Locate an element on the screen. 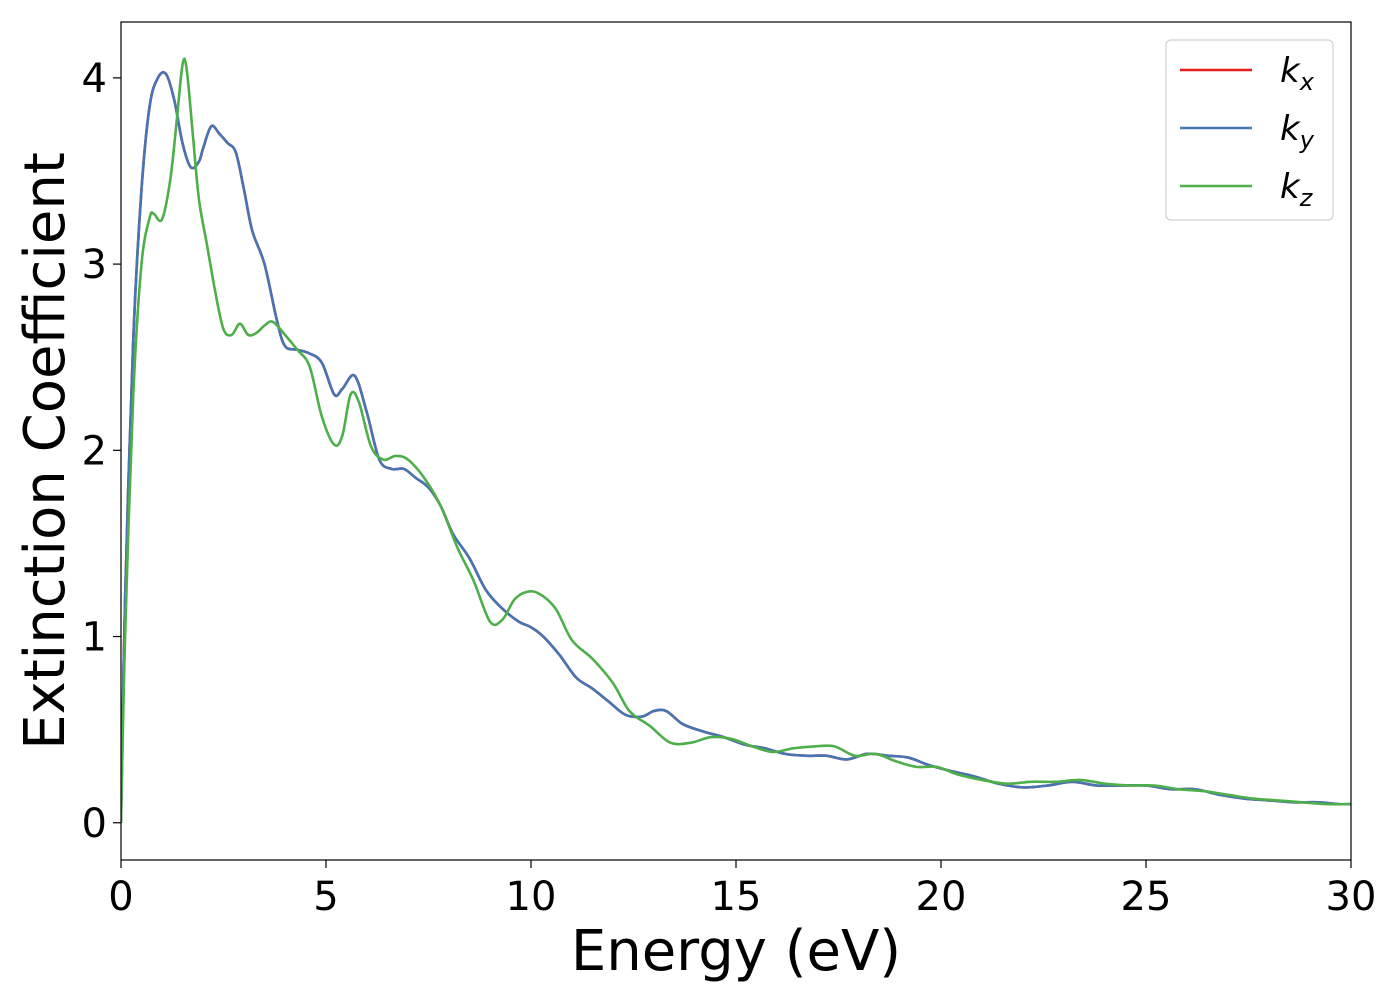 The image size is (1400, 1000). x-tick-label: 25 is located at coordinates (1146, 897).